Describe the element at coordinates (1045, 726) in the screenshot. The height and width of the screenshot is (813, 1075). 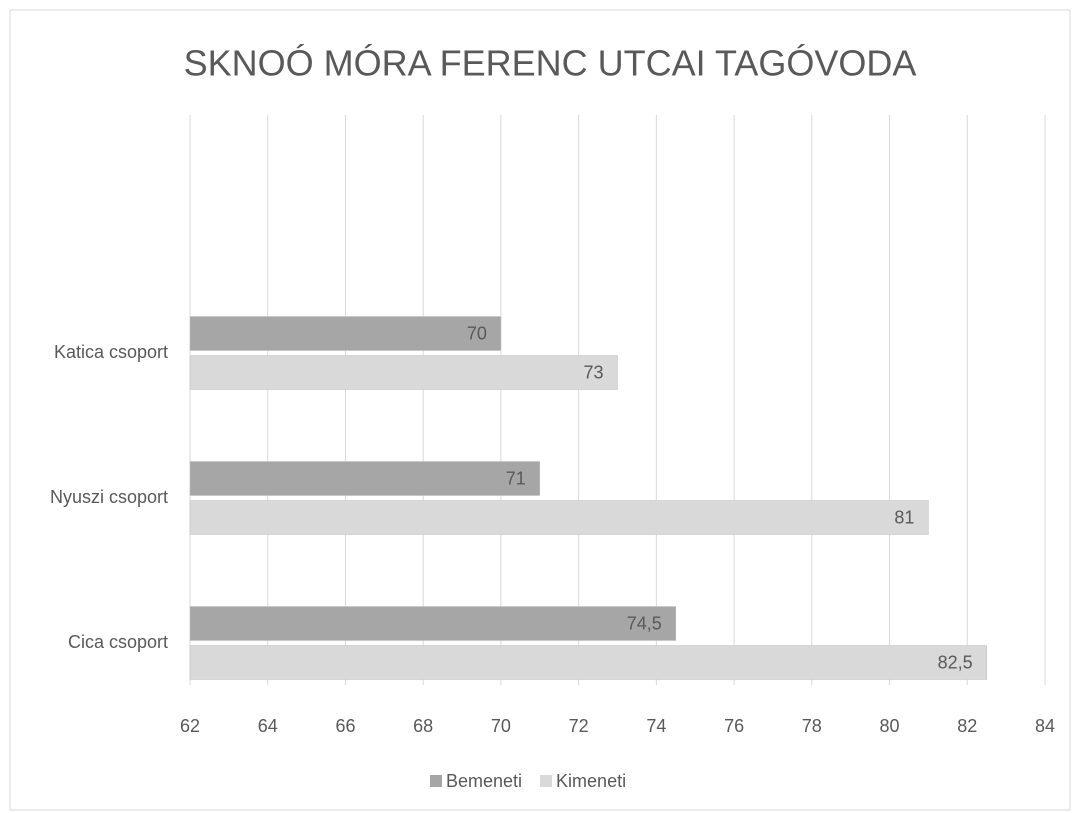
I see `x-tick-label: 84` at that location.